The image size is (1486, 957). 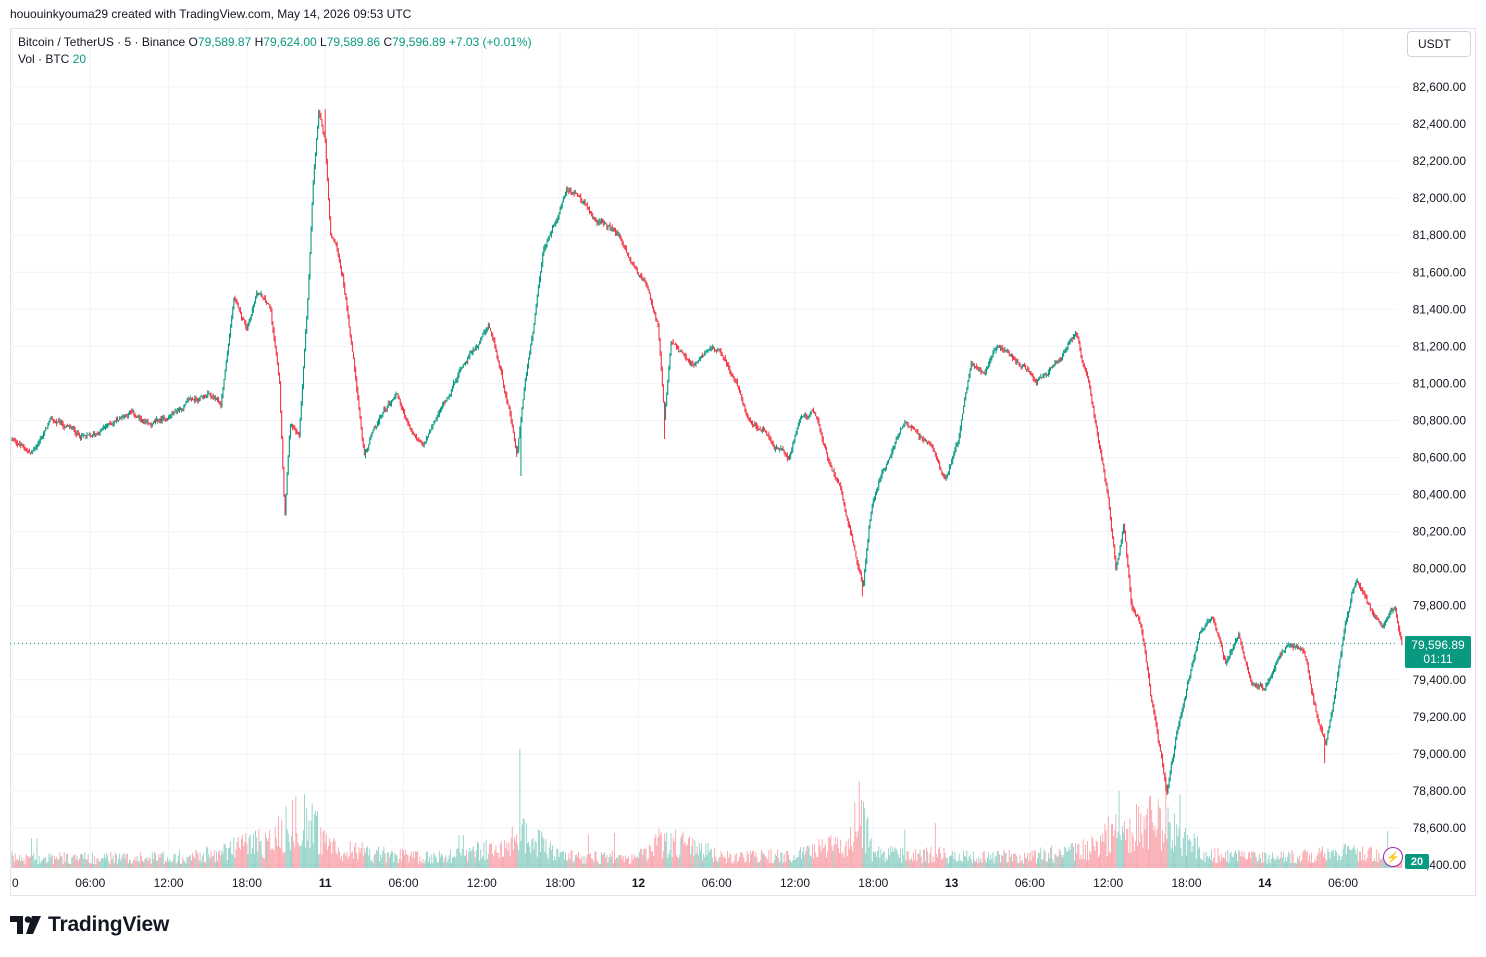 What do you see at coordinates (44, 59) in the screenshot?
I see `volume-label: Vol · BTC` at bounding box center [44, 59].